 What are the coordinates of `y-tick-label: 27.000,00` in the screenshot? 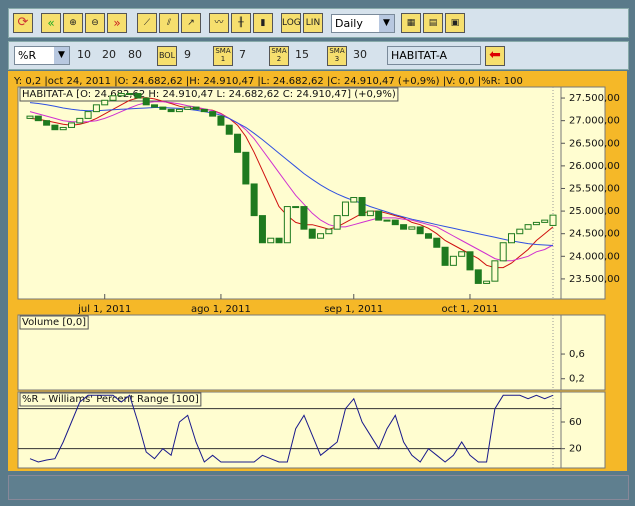 It's located at (594, 121).